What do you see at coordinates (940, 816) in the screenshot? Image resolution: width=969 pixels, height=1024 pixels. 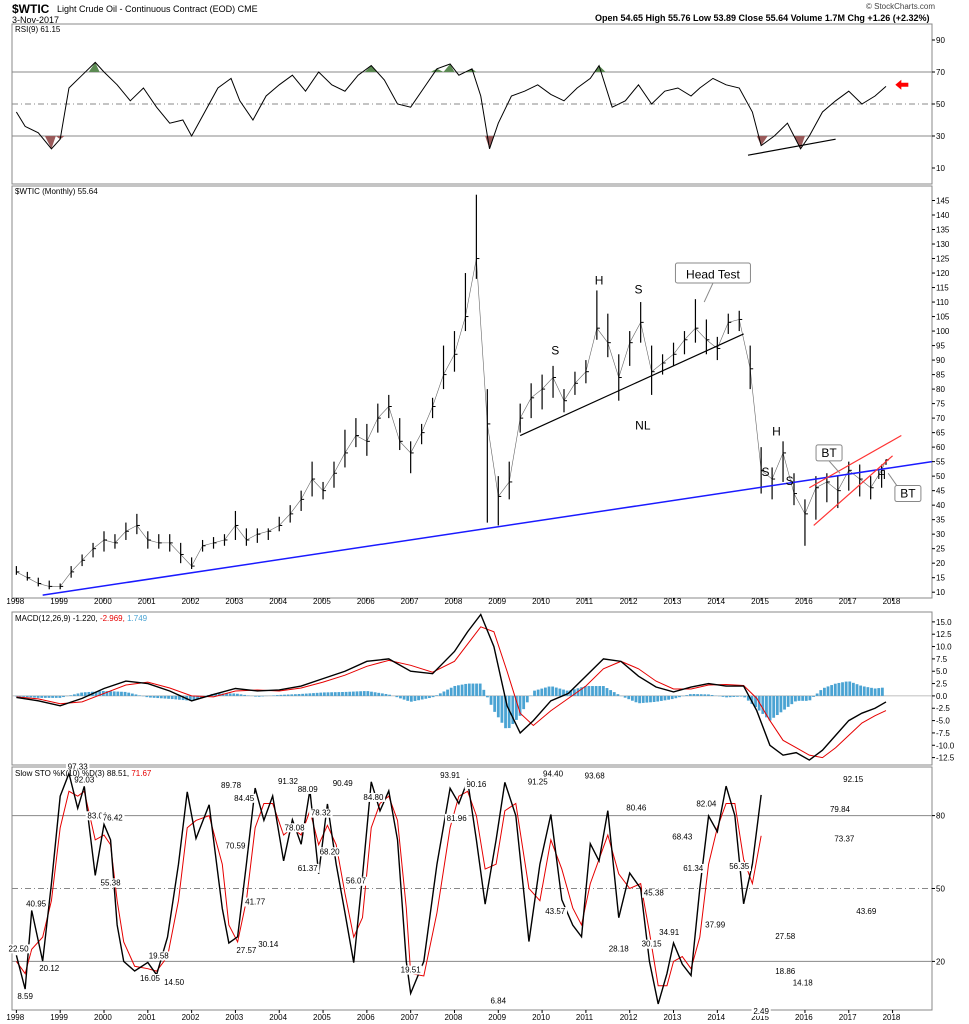 I see `y-tick-label-sto: 80` at bounding box center [940, 816].